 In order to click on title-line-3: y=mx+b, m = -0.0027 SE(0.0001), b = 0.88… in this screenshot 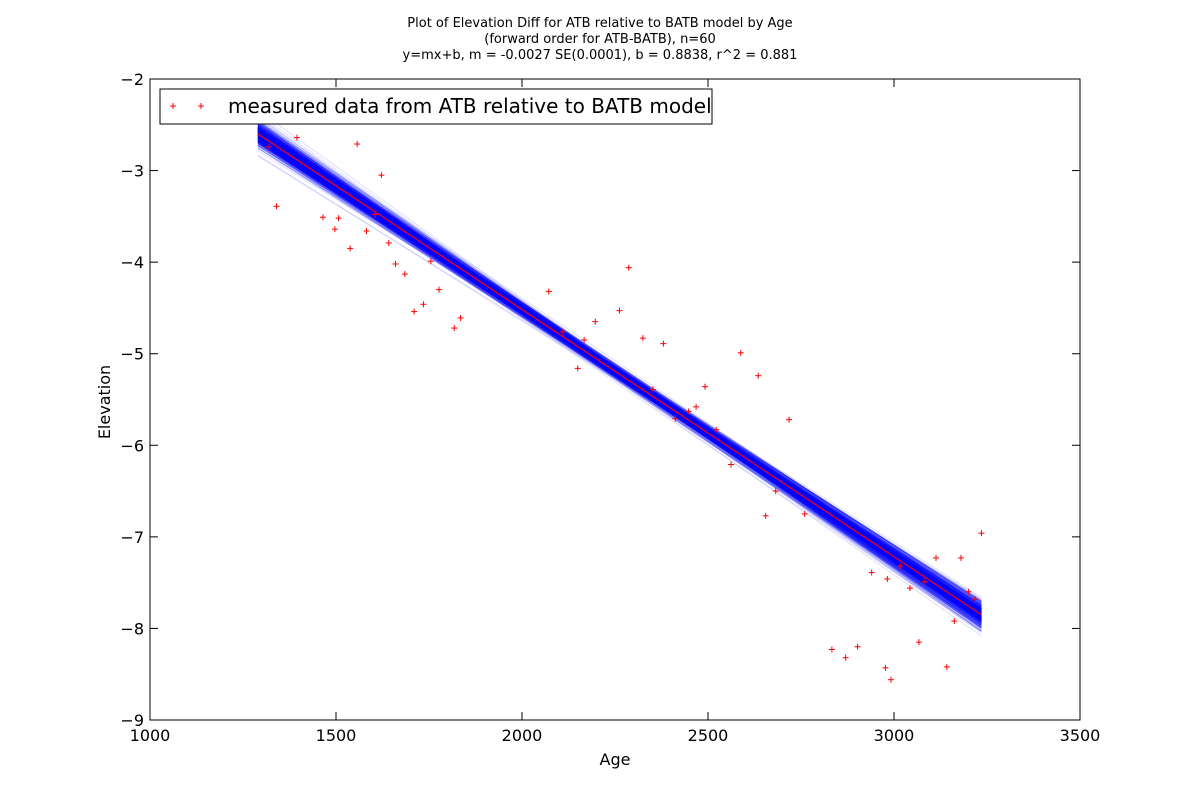, I will do `click(600, 55)`.